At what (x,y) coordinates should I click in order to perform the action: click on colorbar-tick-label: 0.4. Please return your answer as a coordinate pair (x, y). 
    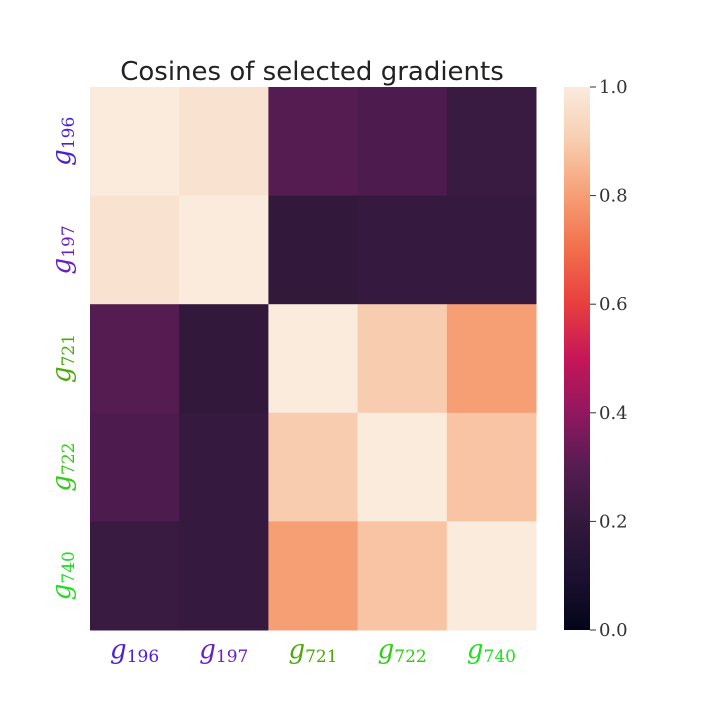
    Looking at the image, I should click on (613, 413).